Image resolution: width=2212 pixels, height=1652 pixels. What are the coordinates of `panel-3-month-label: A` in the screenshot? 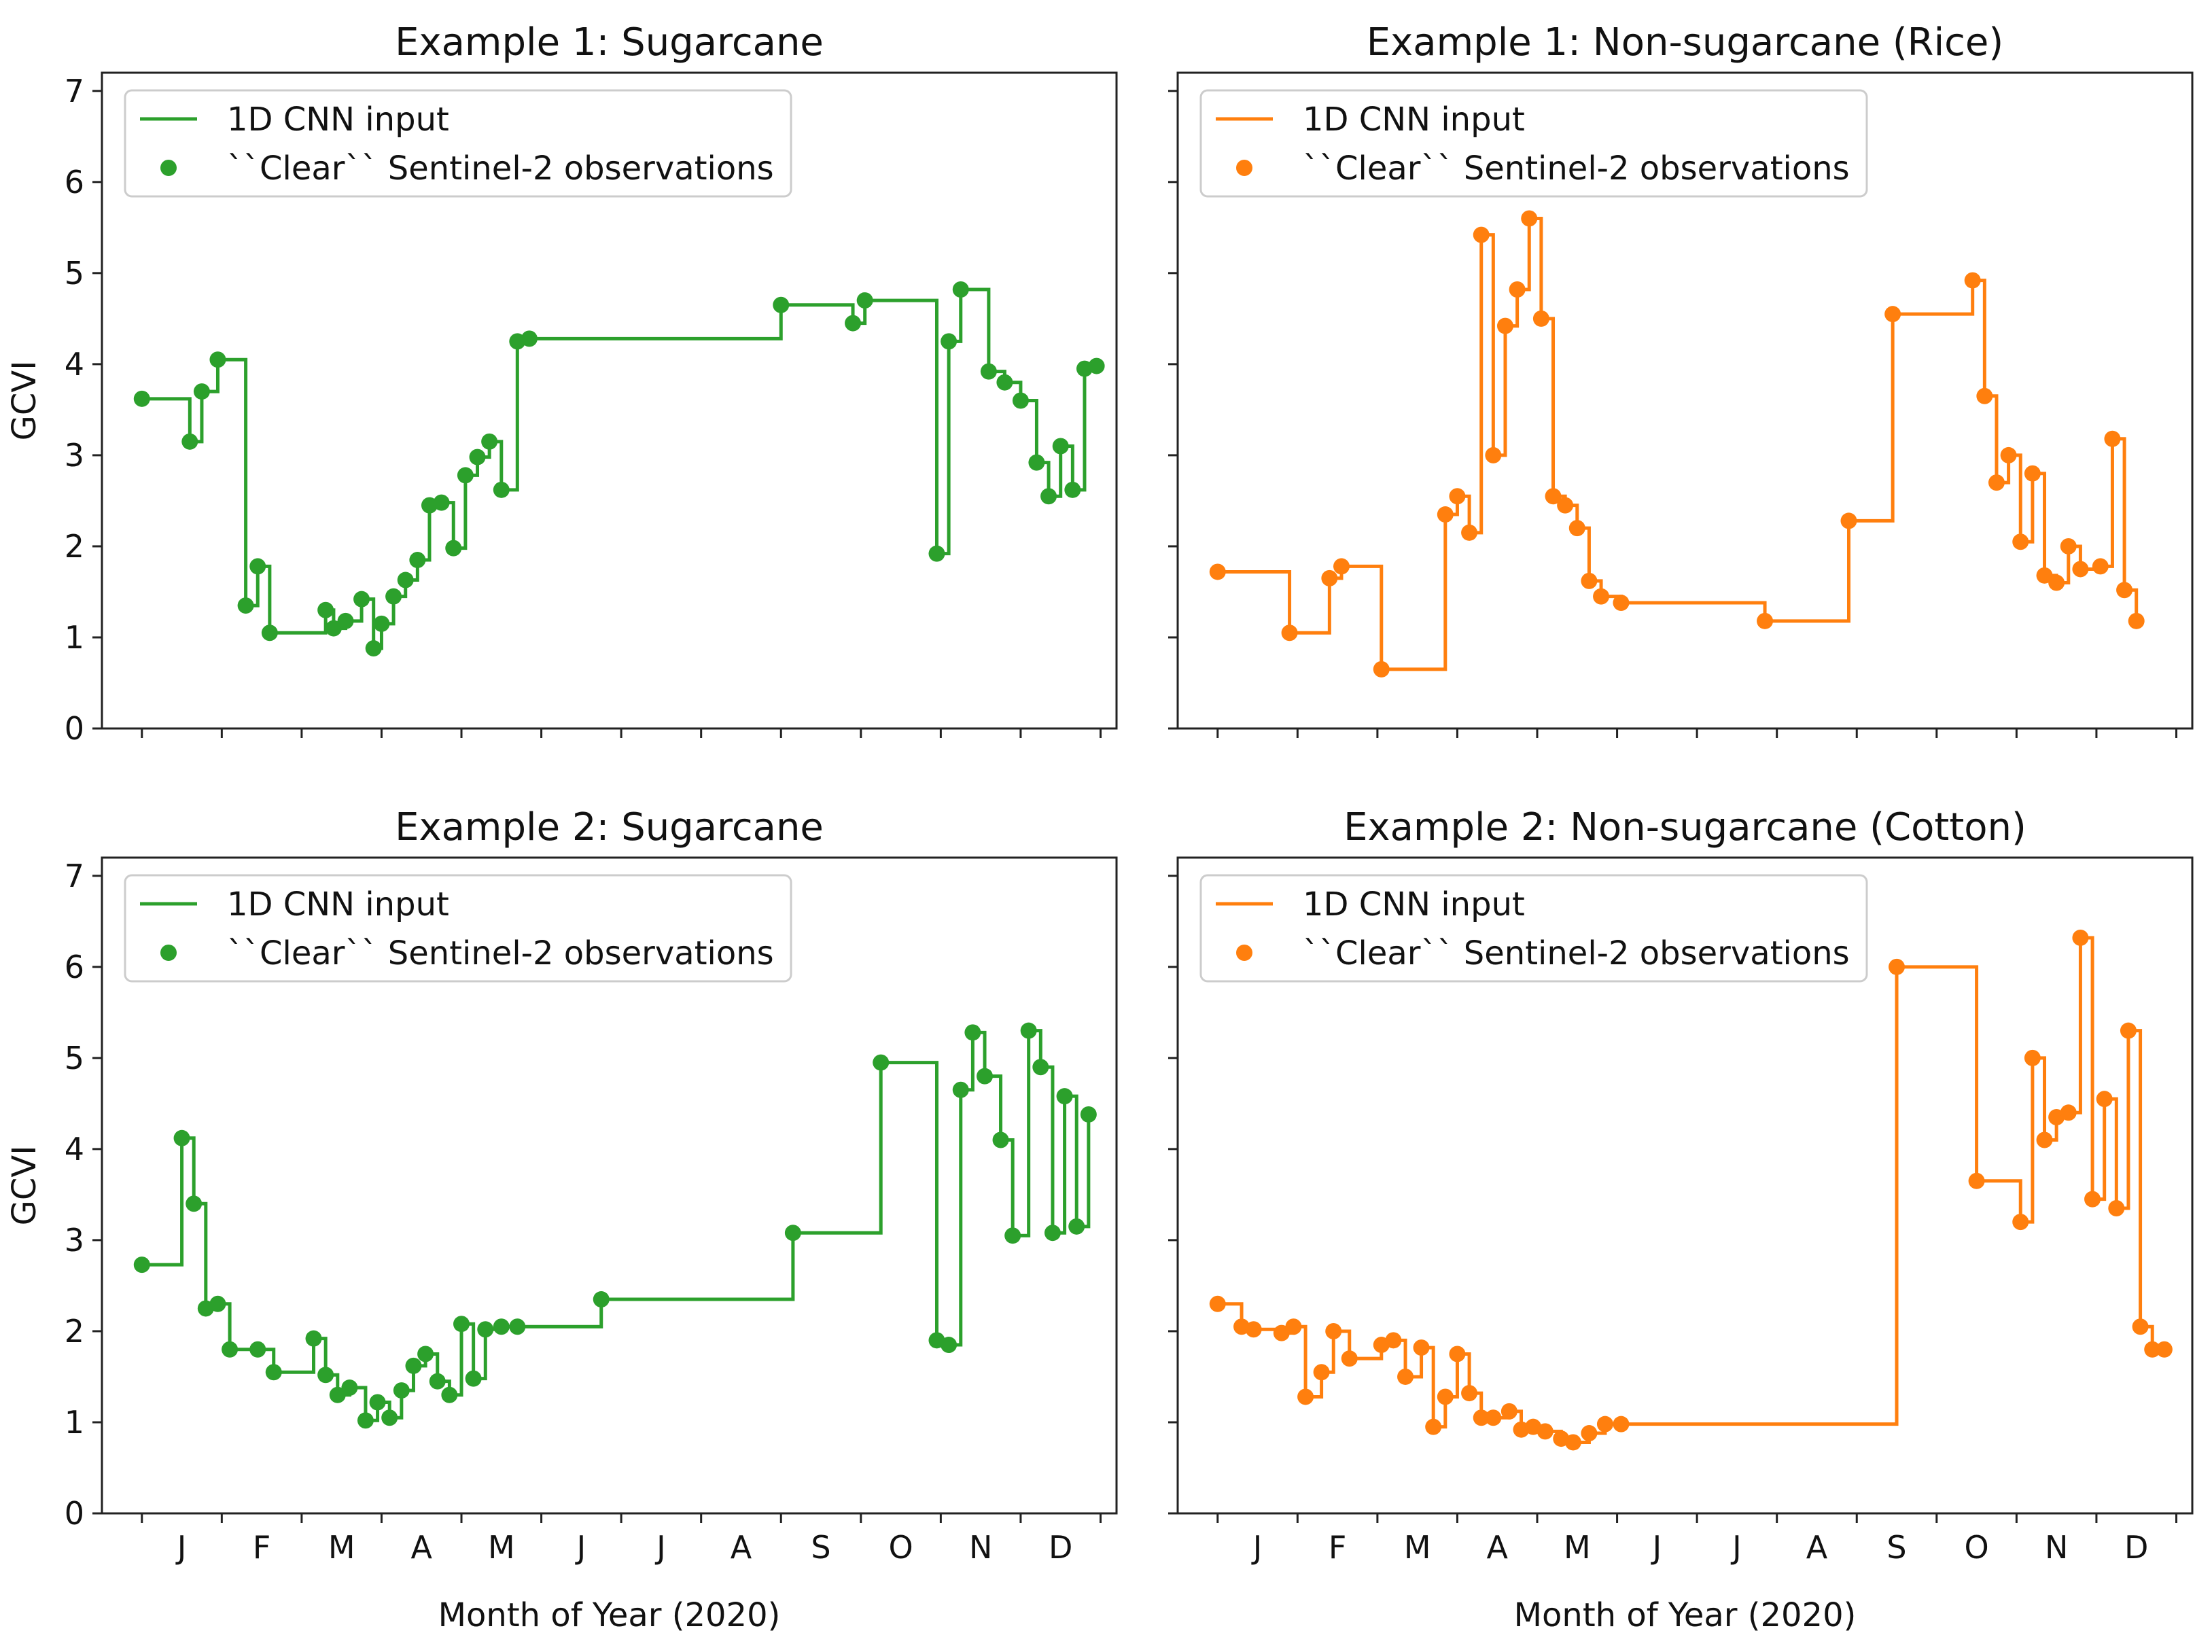 It's located at (741, 1547).